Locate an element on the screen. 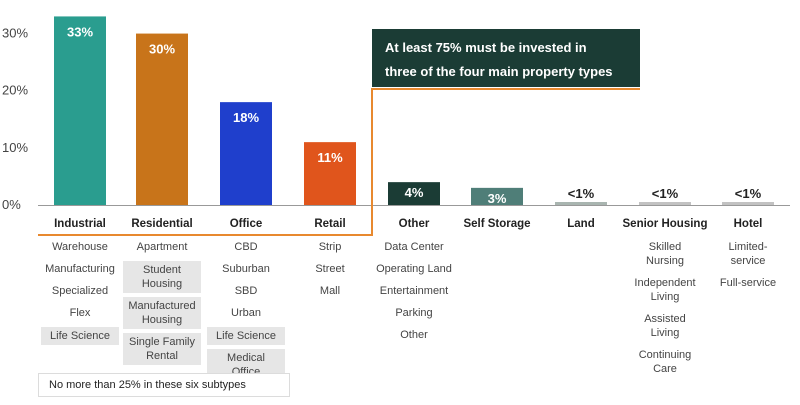 This screenshot has height=405, width=800. subtype-label: Data Center is located at coordinates (414, 247).